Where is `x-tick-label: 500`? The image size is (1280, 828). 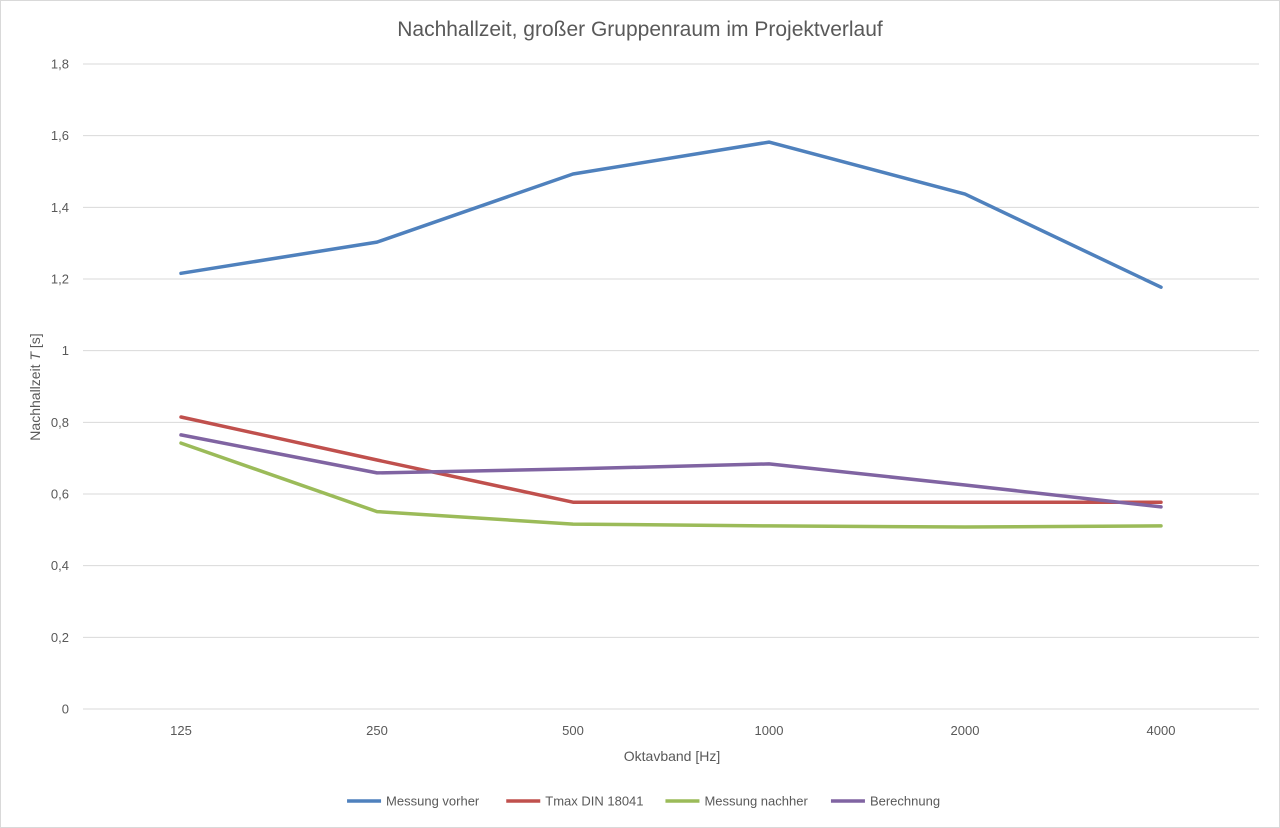
x-tick-label: 500 is located at coordinates (573, 730).